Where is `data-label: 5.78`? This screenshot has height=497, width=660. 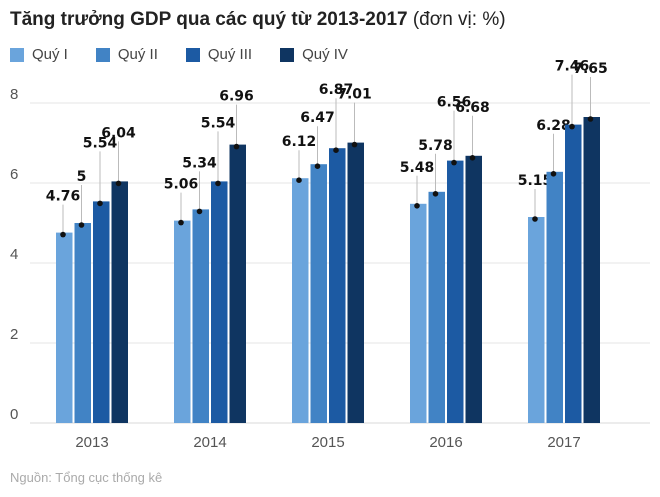
data-label: 5.78 is located at coordinates (435, 146).